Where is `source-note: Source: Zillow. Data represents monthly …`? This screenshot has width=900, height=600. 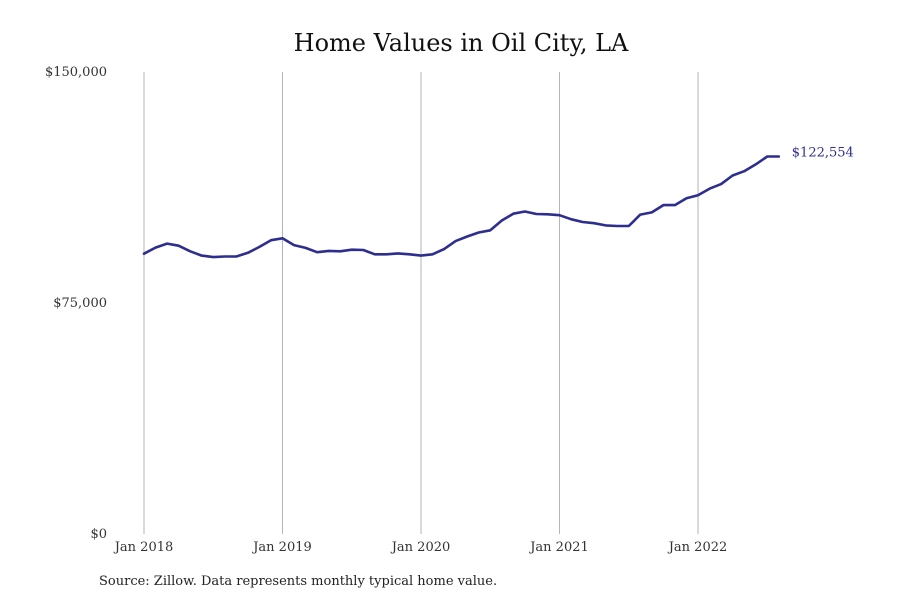 source-note: Source: Zillow. Data represents monthly … is located at coordinates (298, 581).